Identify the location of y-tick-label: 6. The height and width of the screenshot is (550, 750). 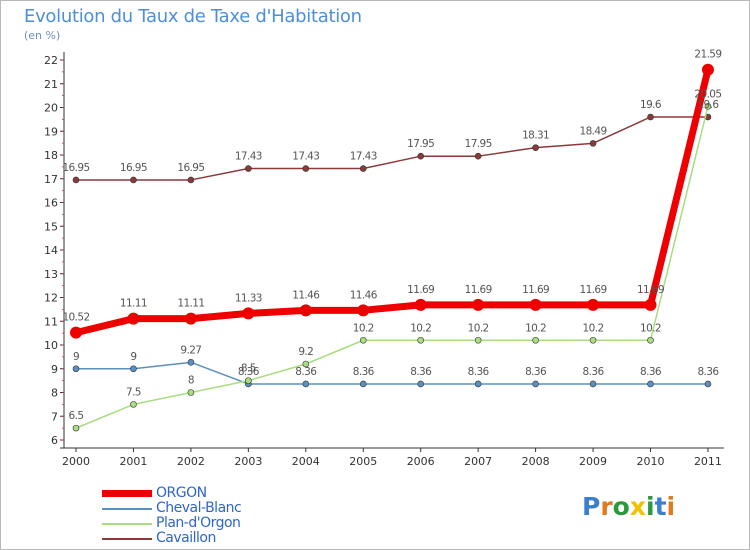
(54, 440).